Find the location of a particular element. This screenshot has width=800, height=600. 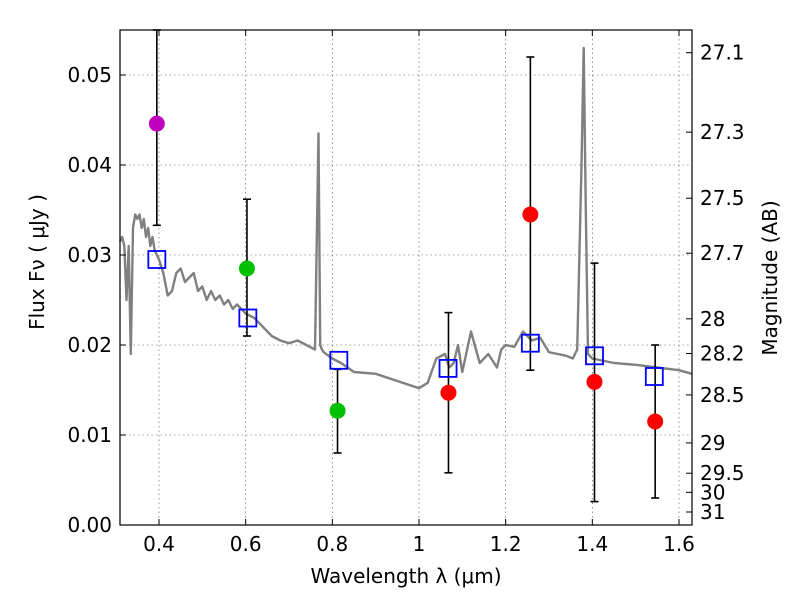

x-tick-label: 0.4 is located at coordinates (159, 544).